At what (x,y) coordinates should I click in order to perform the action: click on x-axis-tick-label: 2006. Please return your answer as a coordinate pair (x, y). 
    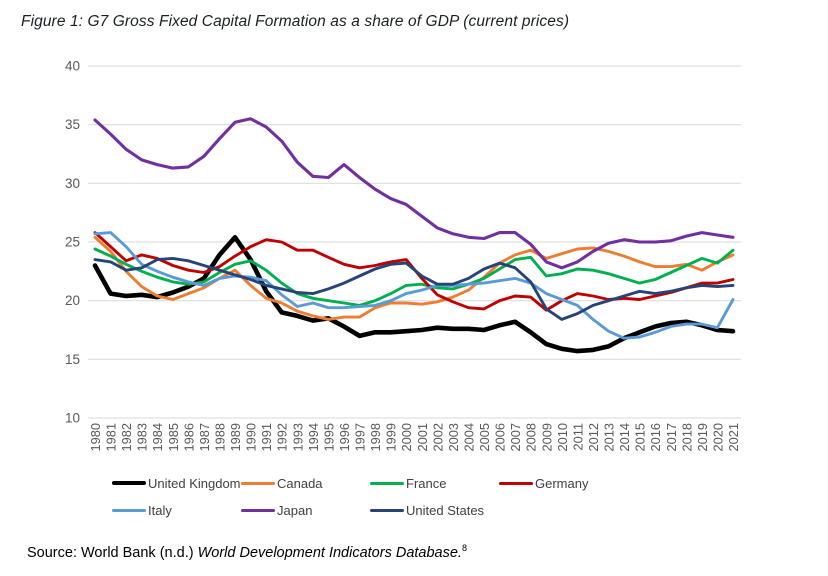
    Looking at the image, I should click on (500, 437).